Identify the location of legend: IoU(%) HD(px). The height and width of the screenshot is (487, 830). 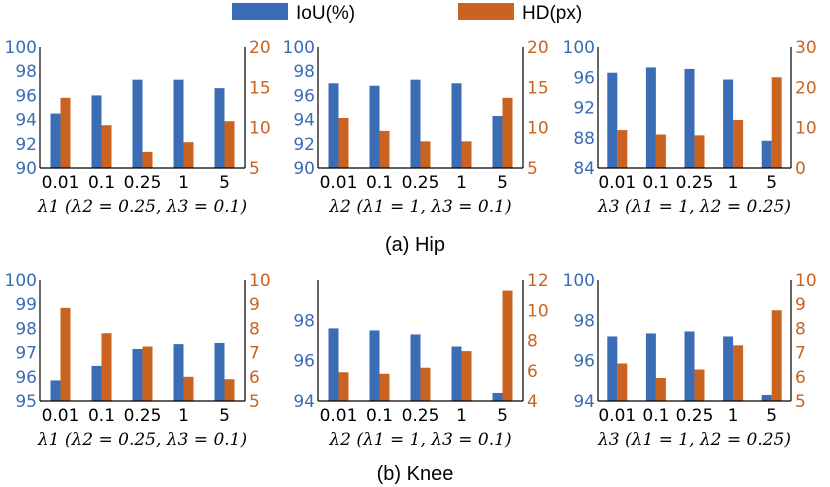
(407, 13).